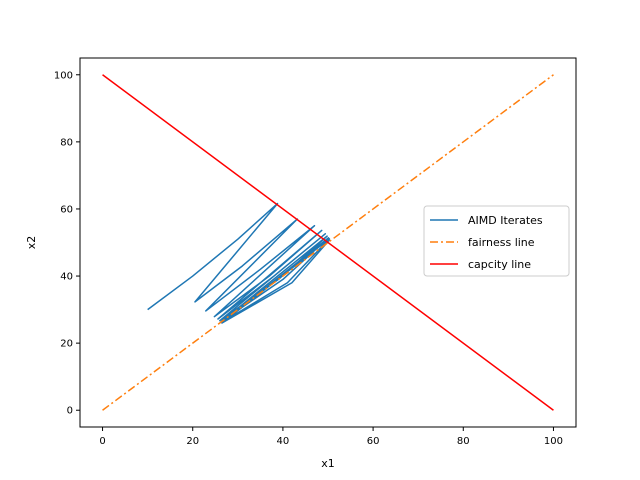  I want to click on legend: AIMD Iterates fairness line capcity line, so click(496, 241).